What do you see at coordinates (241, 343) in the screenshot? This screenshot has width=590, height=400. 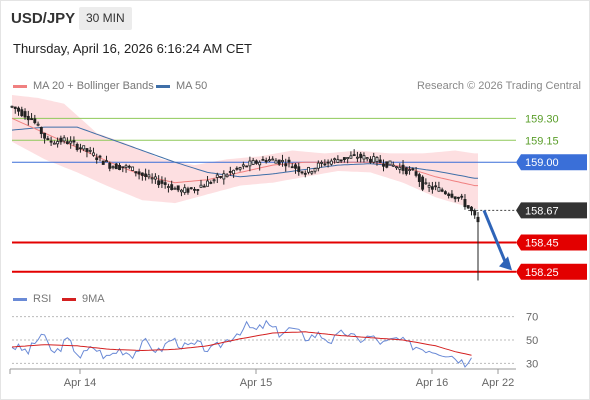 I see `rsi-line` at bounding box center [241, 343].